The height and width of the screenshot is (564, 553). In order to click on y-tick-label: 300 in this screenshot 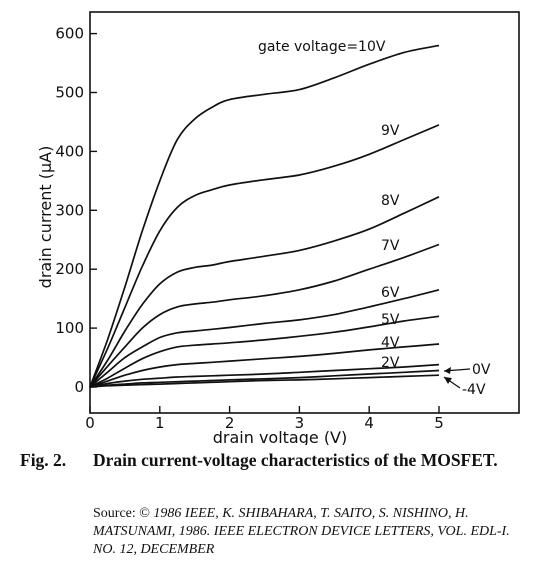, I will do `click(69, 210)`.